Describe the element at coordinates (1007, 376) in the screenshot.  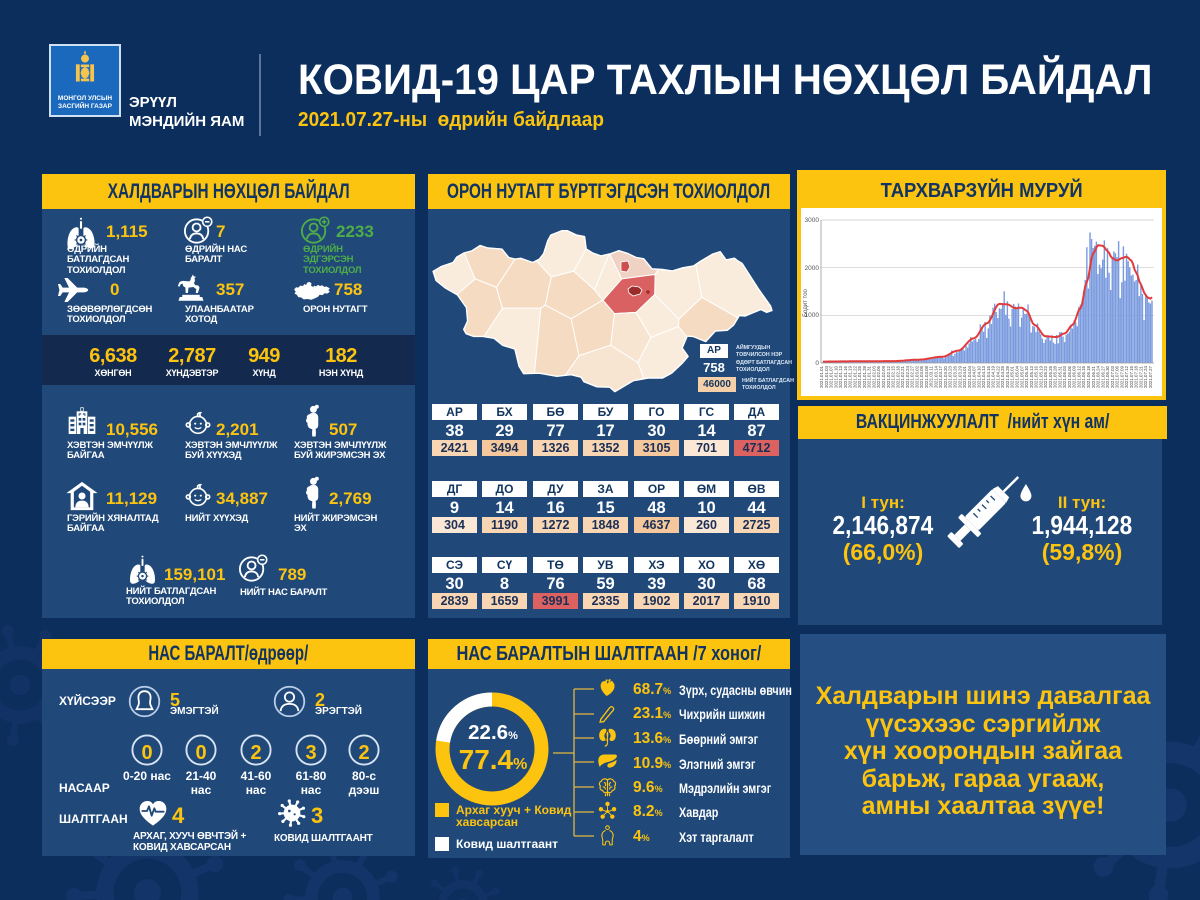
I see `svg-text: 2021.04.28` at that location.